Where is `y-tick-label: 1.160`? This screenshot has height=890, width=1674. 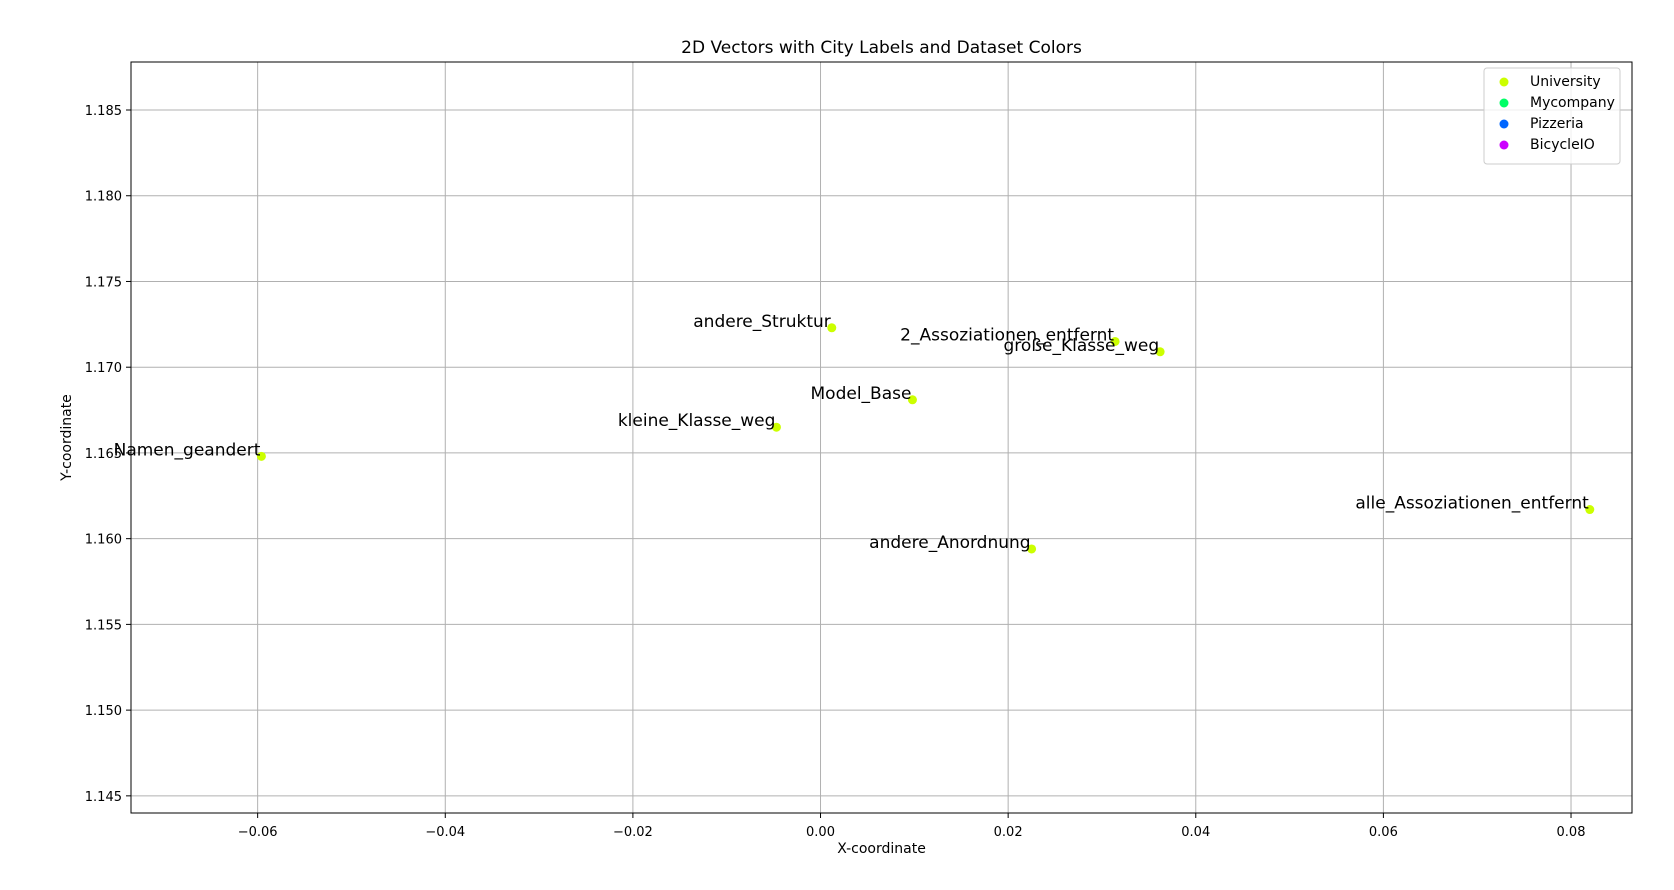 y-tick-label: 1.160 is located at coordinates (103, 540).